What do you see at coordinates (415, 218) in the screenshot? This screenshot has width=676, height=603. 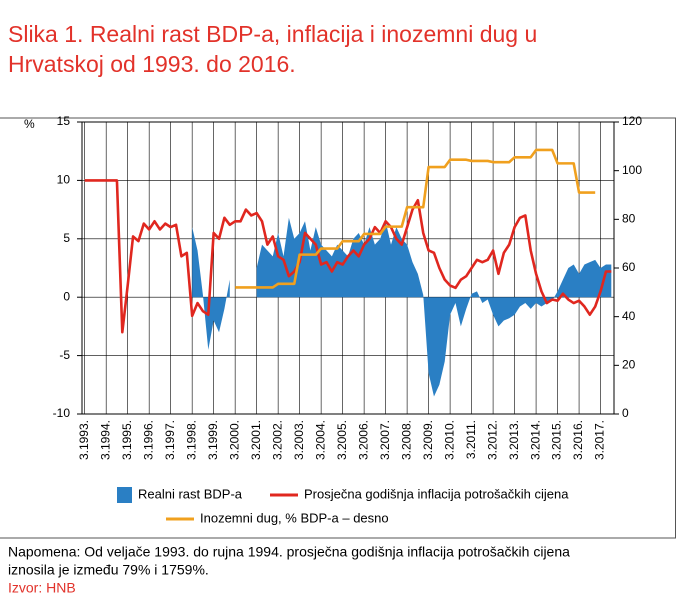 I see `line` at bounding box center [415, 218].